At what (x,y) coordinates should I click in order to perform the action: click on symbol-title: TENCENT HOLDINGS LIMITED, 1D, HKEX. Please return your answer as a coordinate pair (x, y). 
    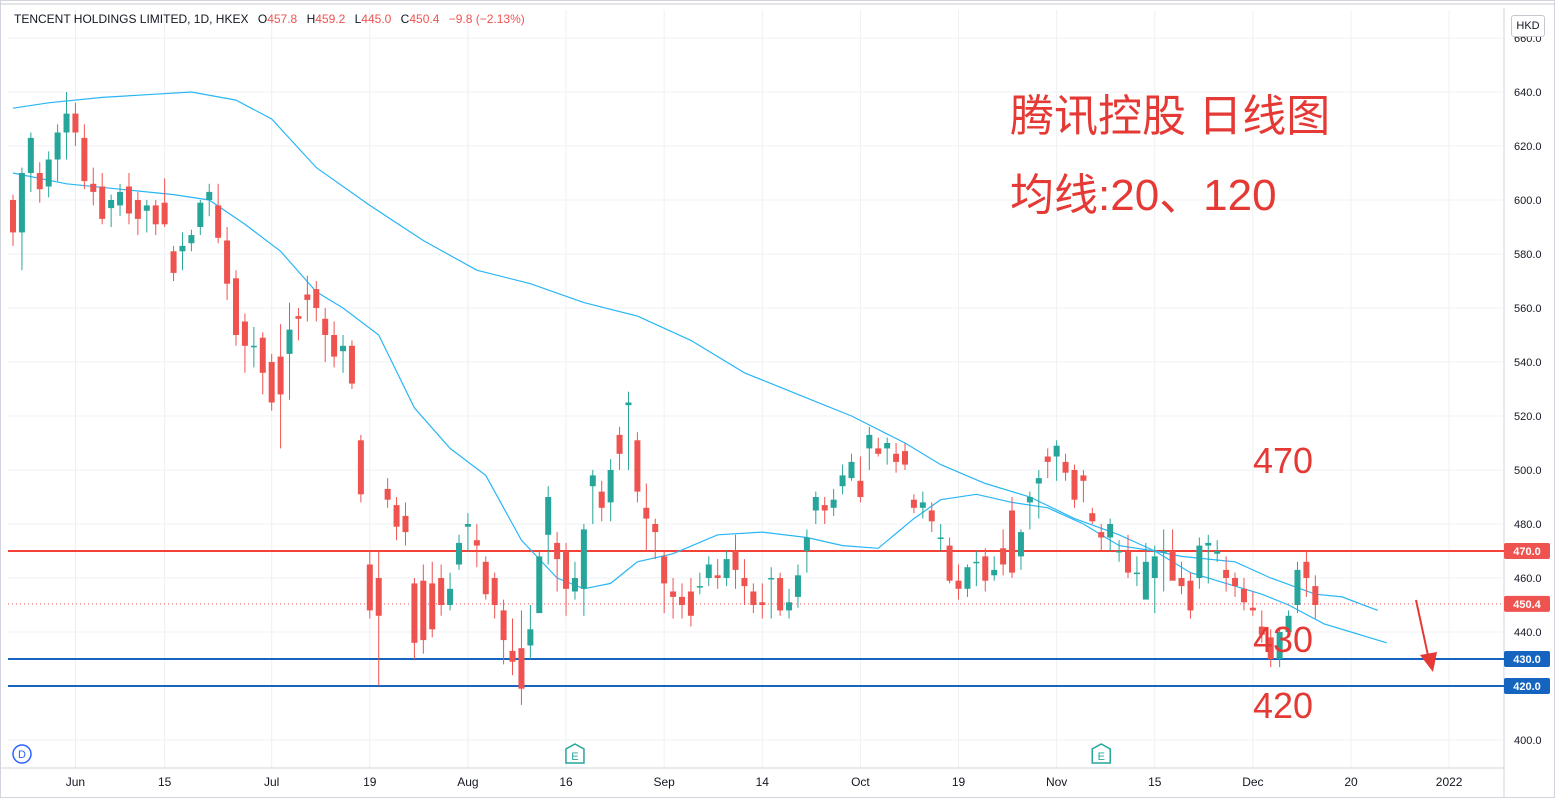
    Looking at the image, I should click on (131, 19).